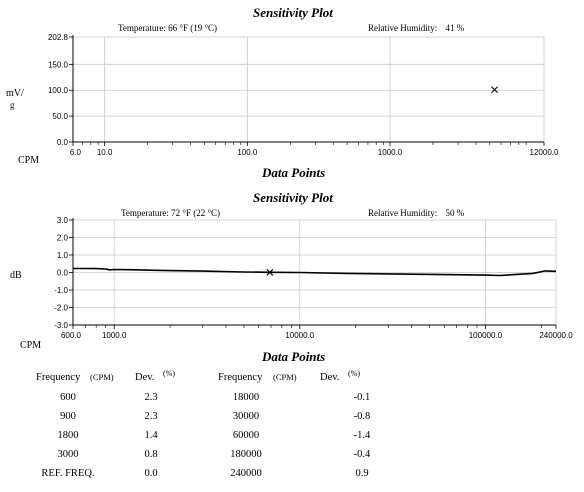 The width and height of the screenshot is (584, 492). I want to click on table-cell: -0.8, so click(362, 416).